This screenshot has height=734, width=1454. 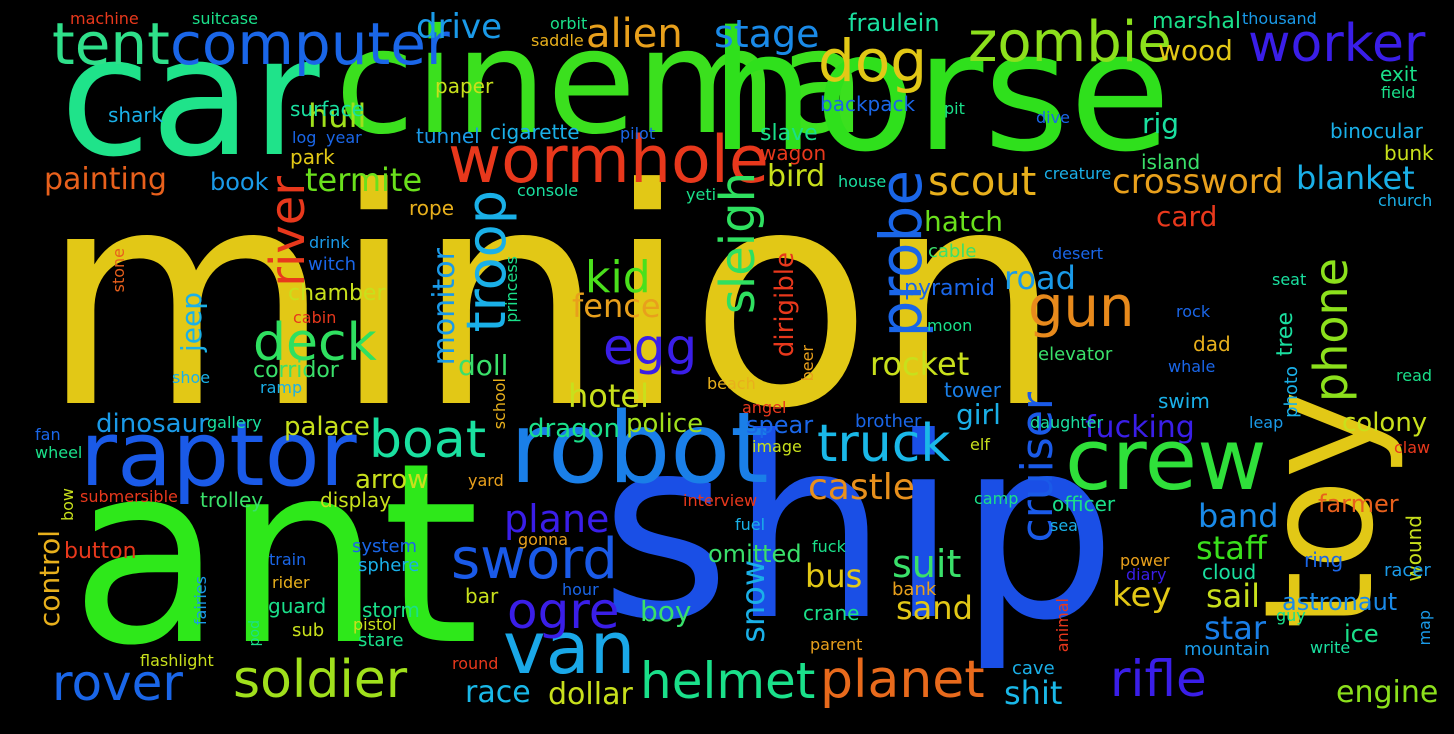 What do you see at coordinates (590, 694) in the screenshot?
I see `word-dollar: dollar` at bounding box center [590, 694].